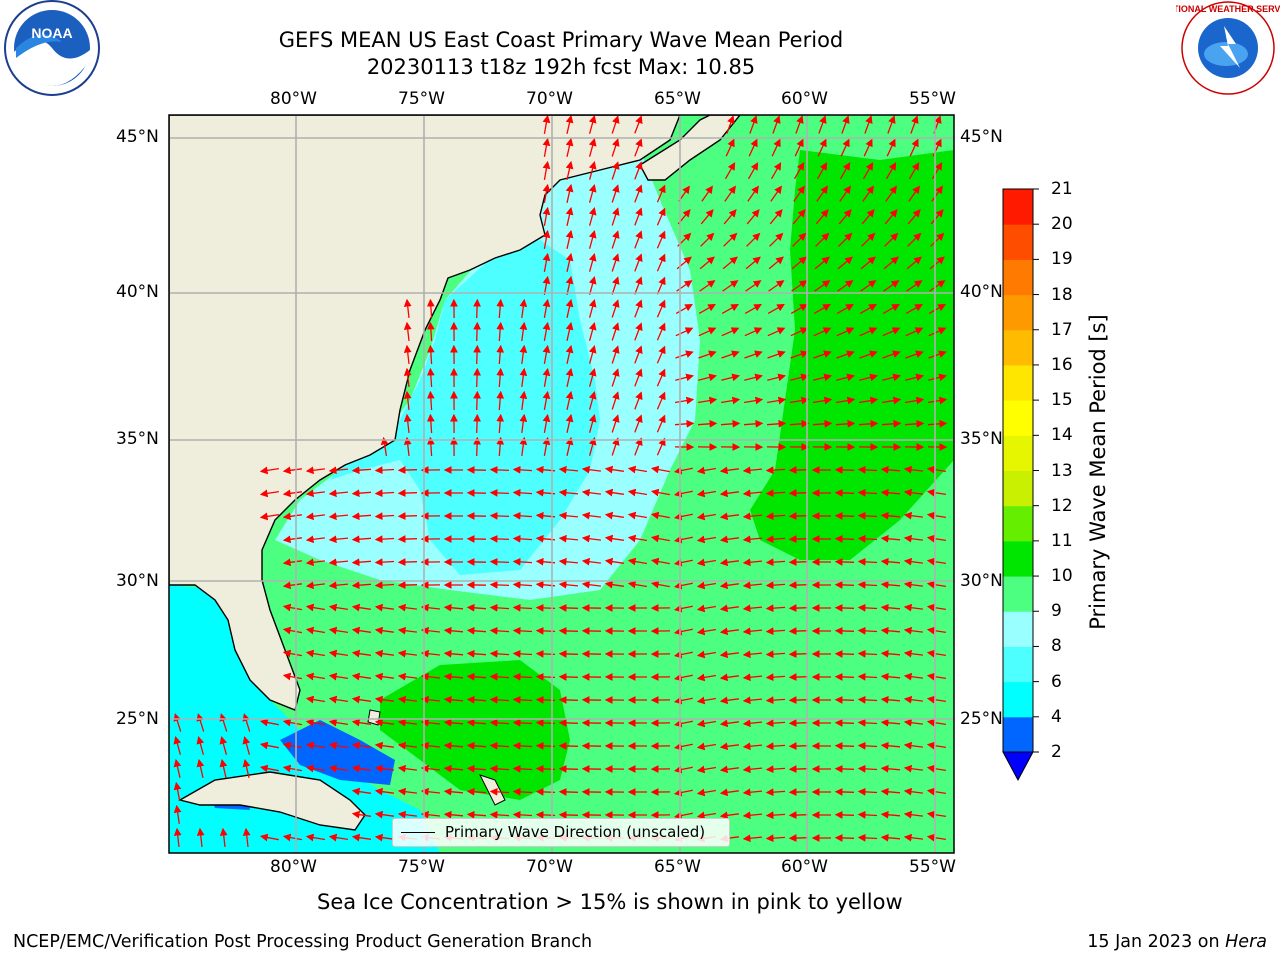 The height and width of the screenshot is (960, 1280). I want to click on lon-tick-bottom: 55°W, so click(932, 867).